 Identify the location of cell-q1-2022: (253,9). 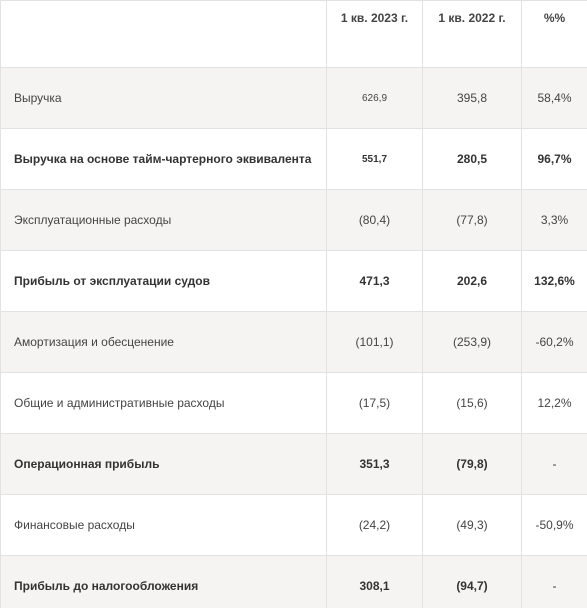
(472, 342).